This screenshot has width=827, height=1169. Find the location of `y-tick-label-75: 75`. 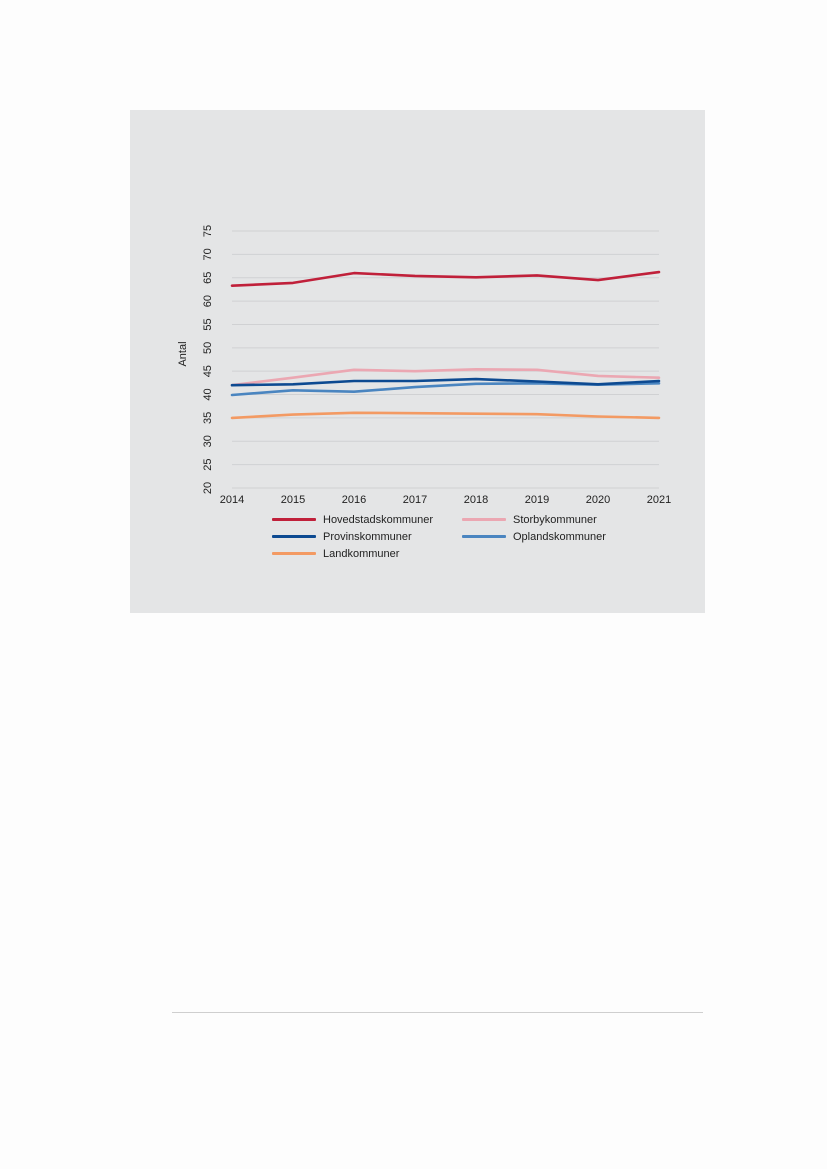

y-tick-label-75: 75 is located at coordinates (208, 231).